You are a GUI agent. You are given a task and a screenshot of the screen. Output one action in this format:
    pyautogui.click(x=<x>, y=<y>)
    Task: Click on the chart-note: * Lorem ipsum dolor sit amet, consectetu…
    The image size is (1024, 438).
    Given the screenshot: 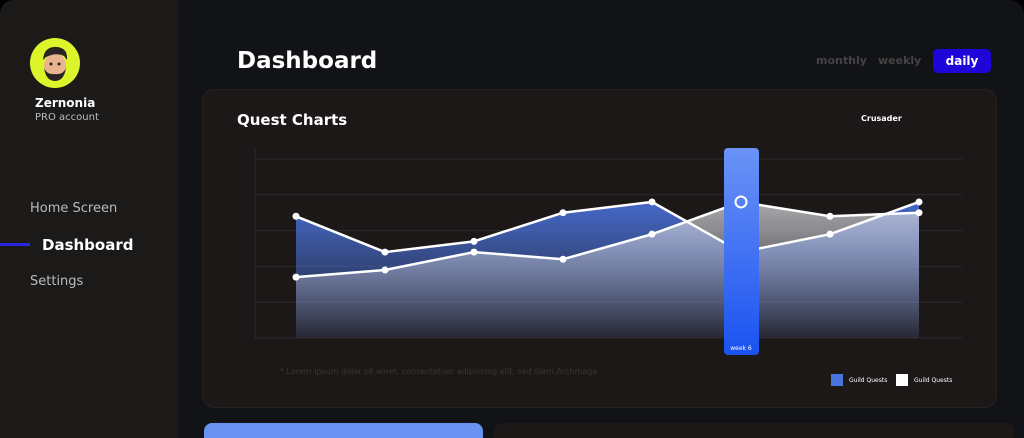 What is the action you would take?
    pyautogui.click(x=439, y=371)
    